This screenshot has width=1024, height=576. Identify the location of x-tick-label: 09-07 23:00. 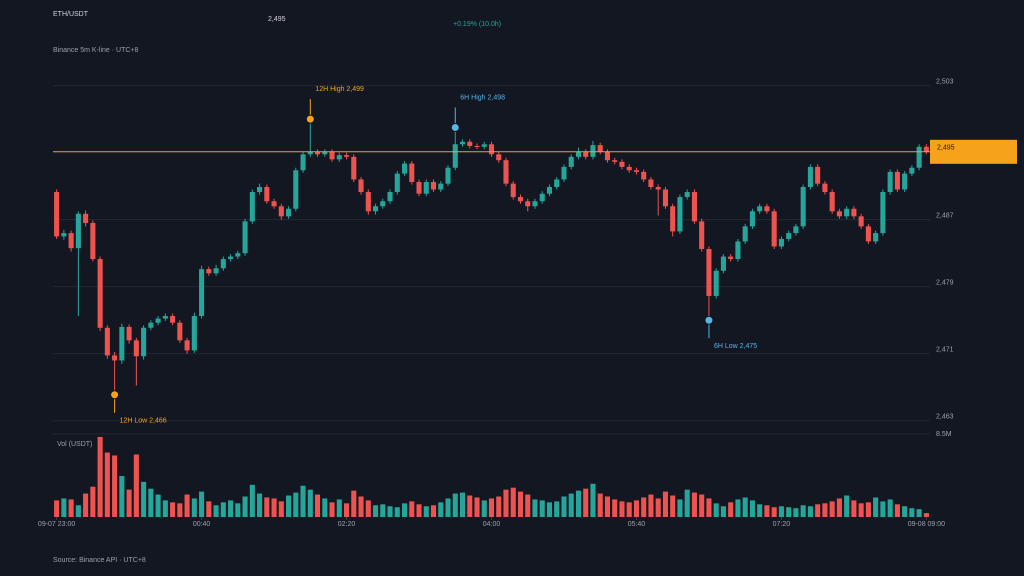
(56, 524).